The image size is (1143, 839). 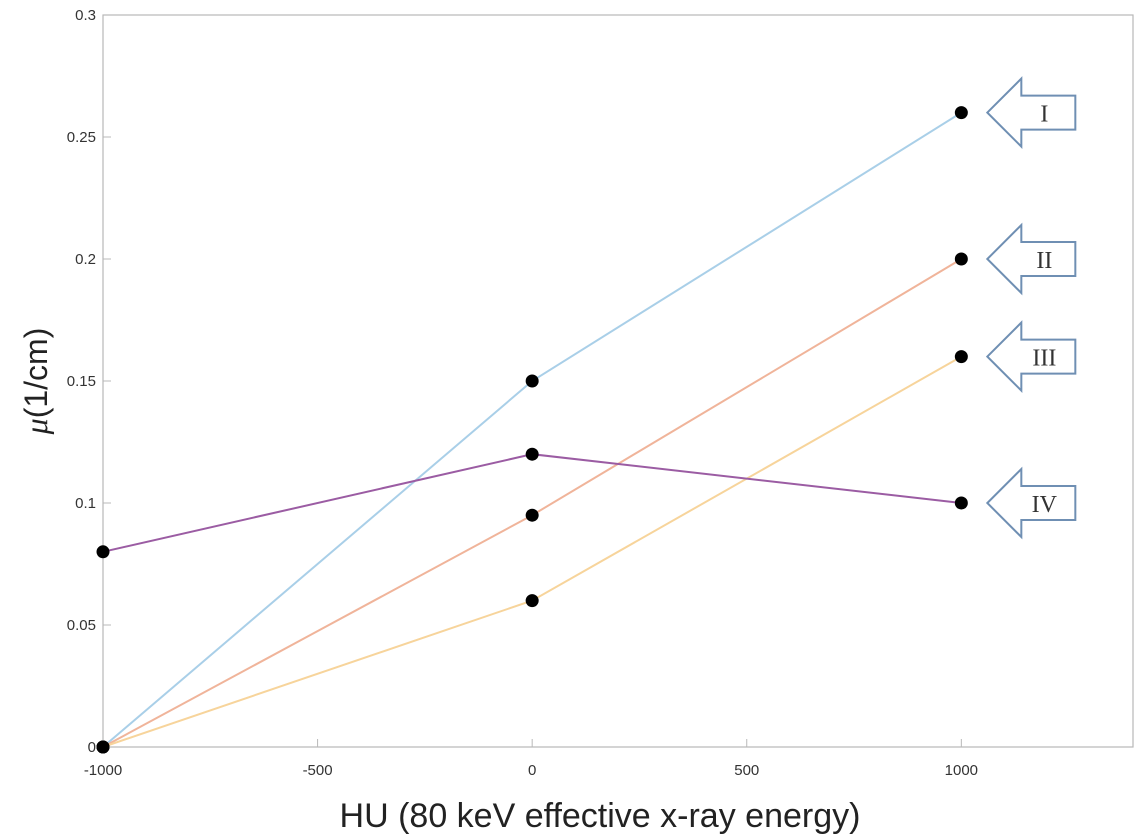 What do you see at coordinates (532, 770) in the screenshot?
I see `x-tick-label: 0` at bounding box center [532, 770].